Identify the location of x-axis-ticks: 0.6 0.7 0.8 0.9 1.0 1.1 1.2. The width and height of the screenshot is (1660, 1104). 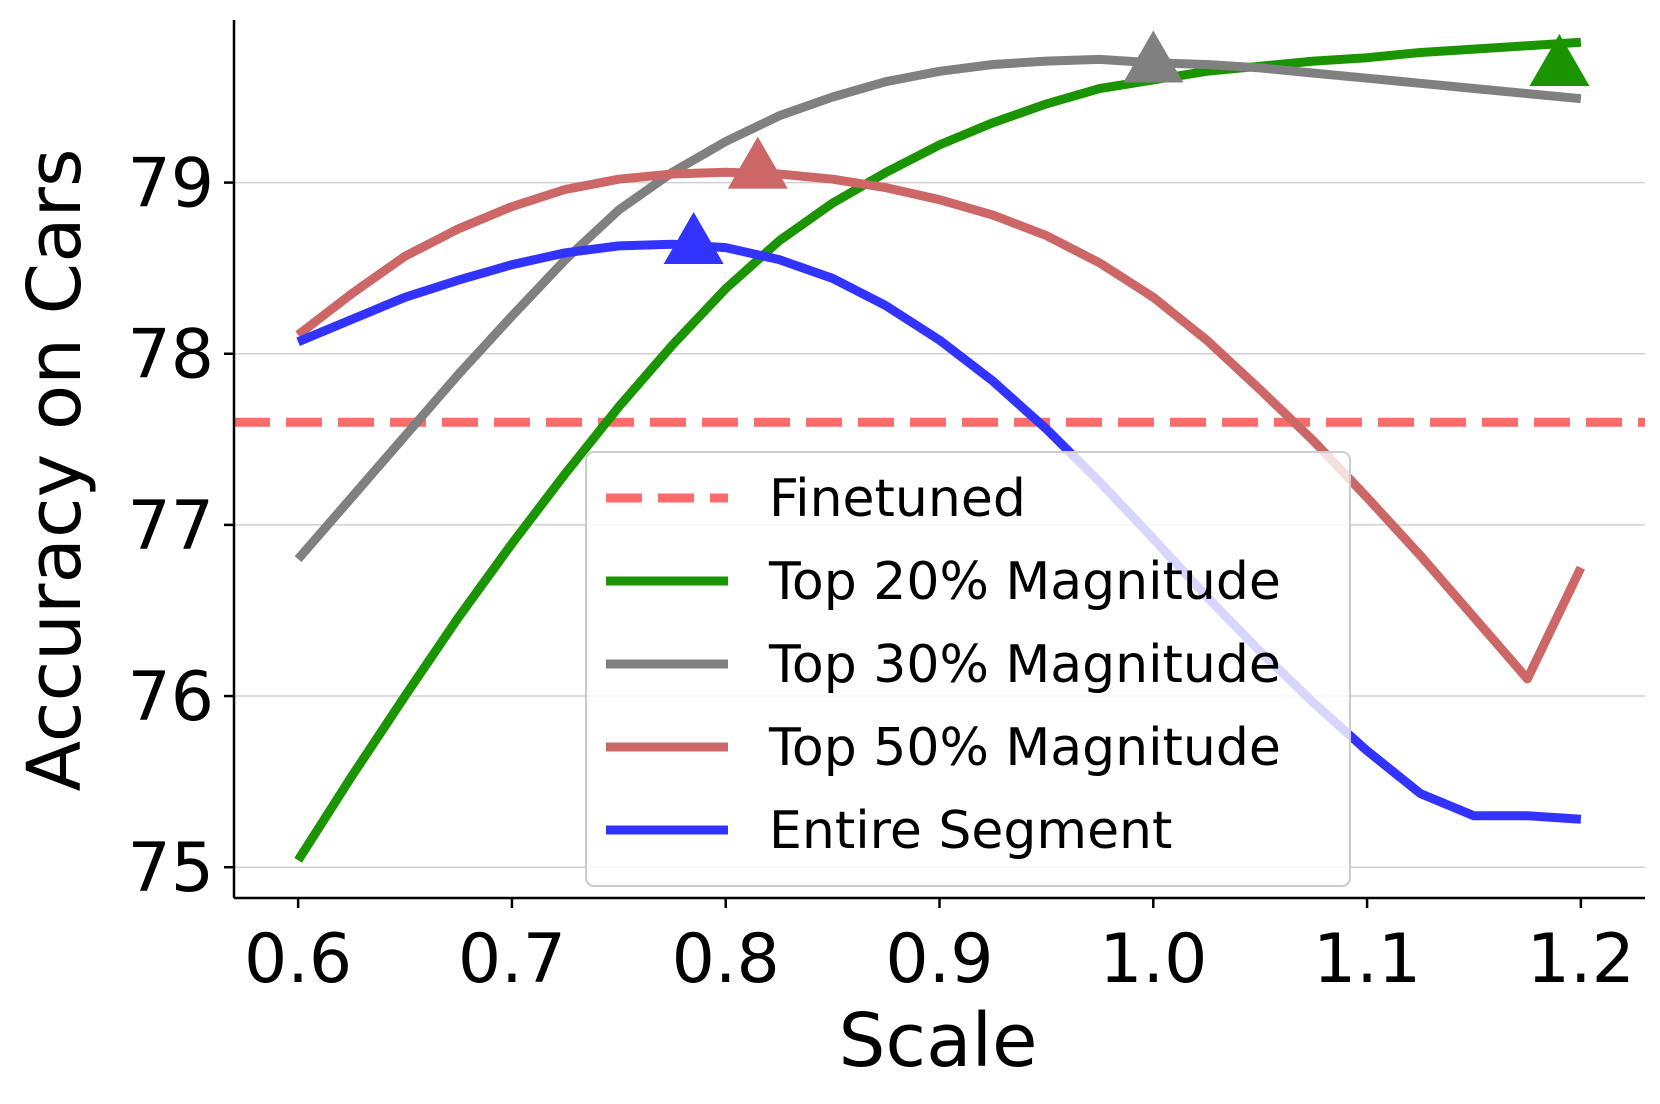
(939, 948).